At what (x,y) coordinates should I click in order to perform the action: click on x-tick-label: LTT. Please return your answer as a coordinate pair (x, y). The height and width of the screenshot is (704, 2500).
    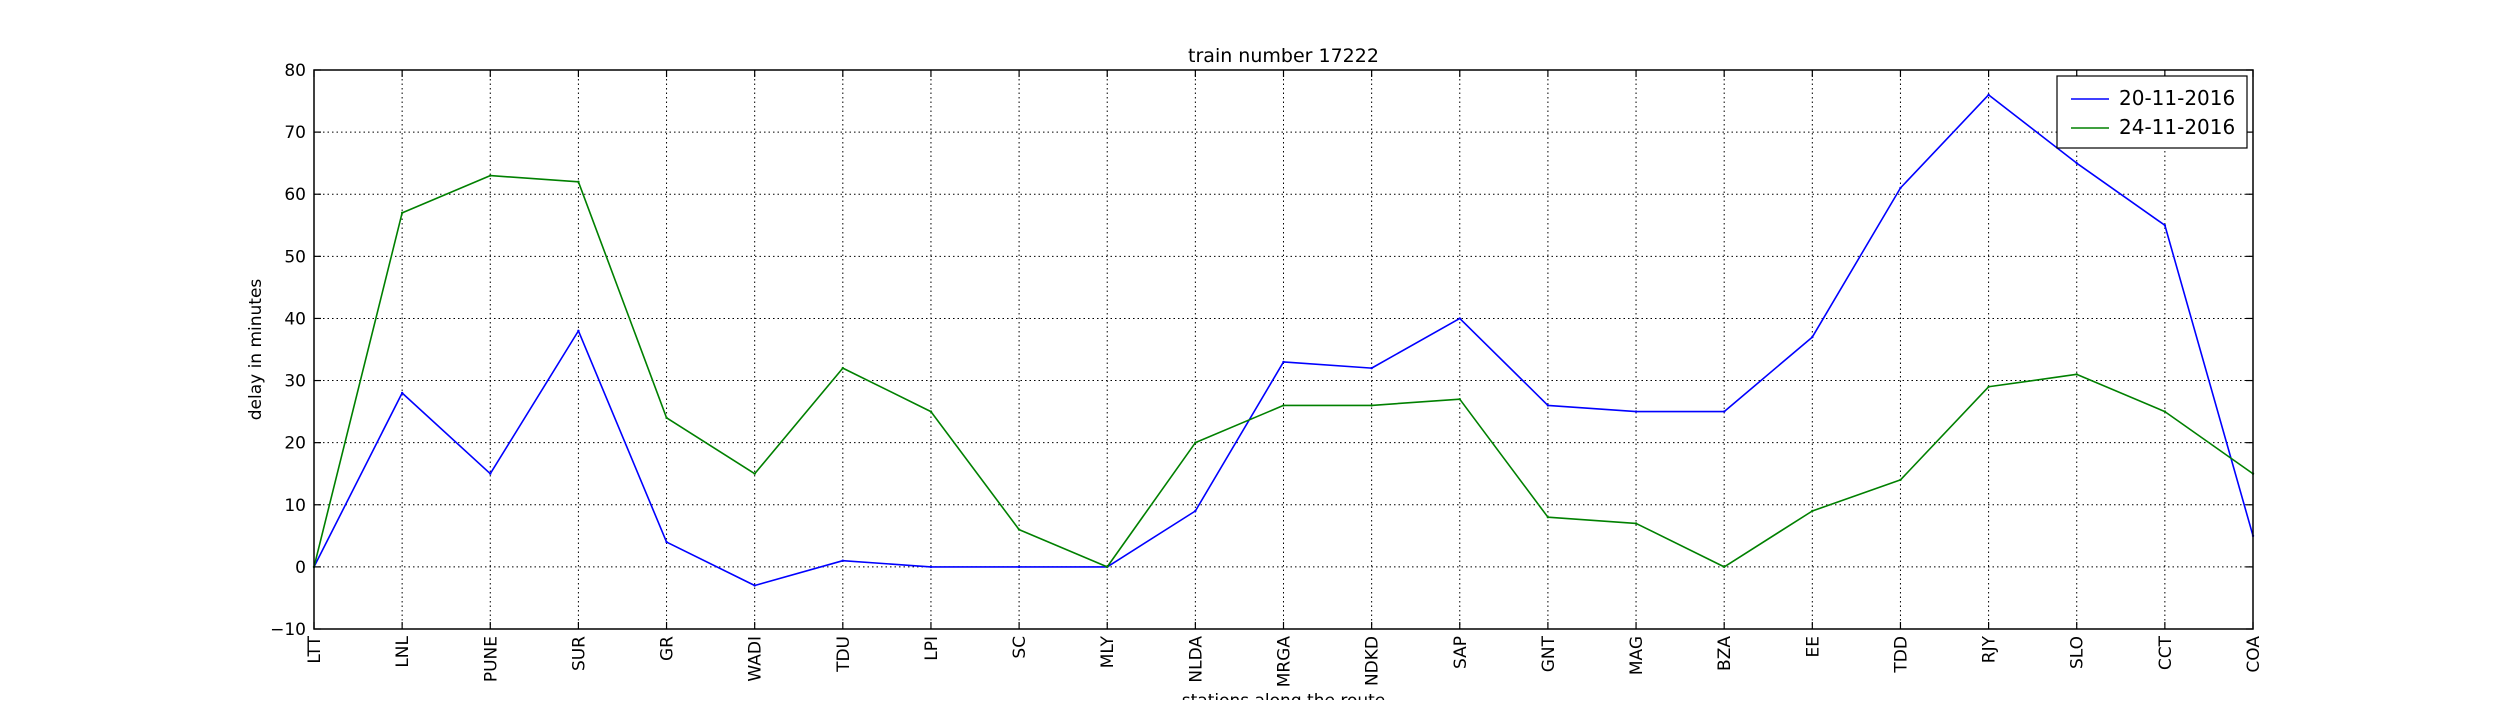
    Looking at the image, I should click on (315, 649).